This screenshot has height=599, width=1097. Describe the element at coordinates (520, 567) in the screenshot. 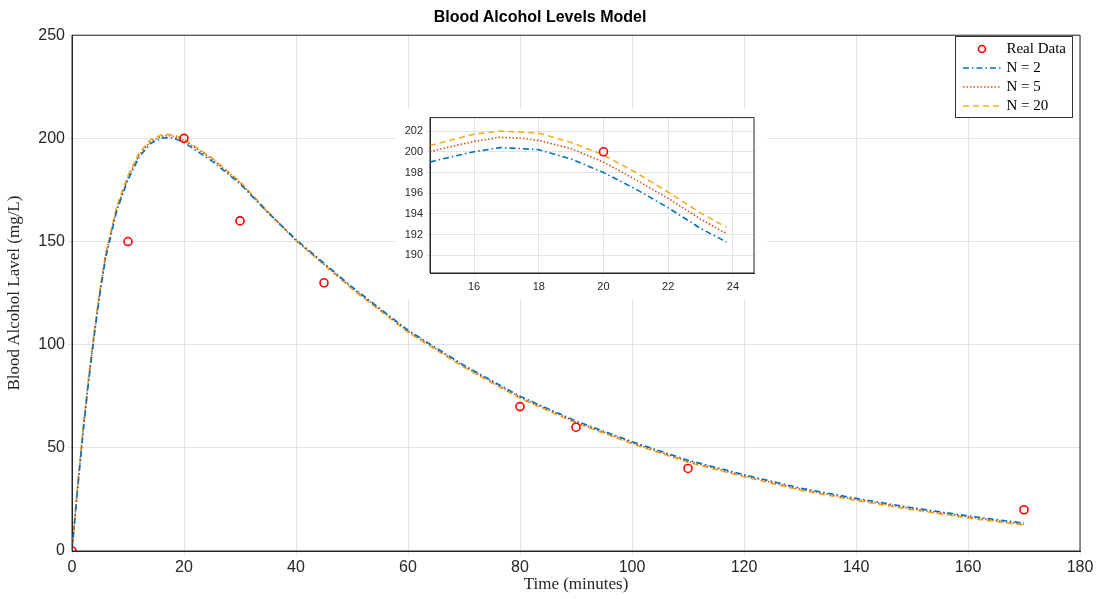

I see `x-tick-label: 80` at that location.